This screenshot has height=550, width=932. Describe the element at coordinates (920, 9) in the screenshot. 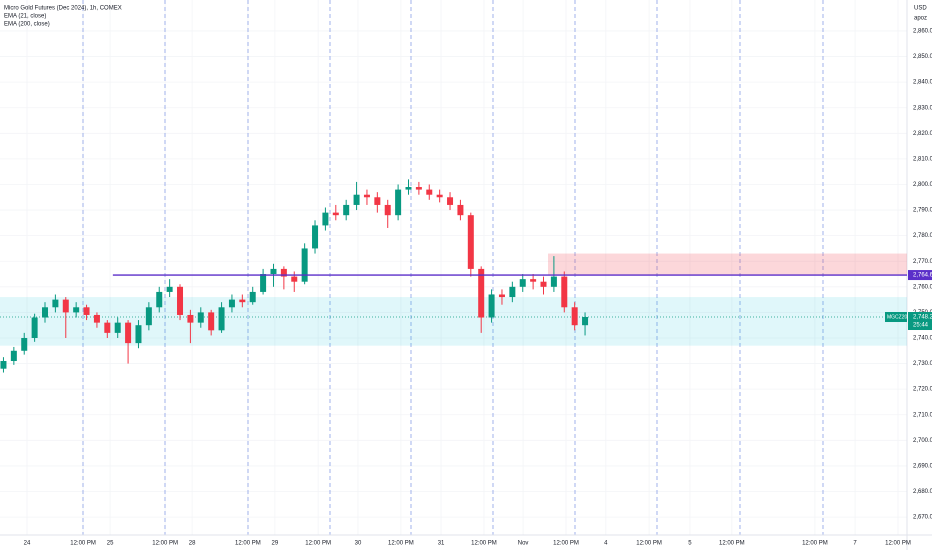

I see `currency: USD` at that location.